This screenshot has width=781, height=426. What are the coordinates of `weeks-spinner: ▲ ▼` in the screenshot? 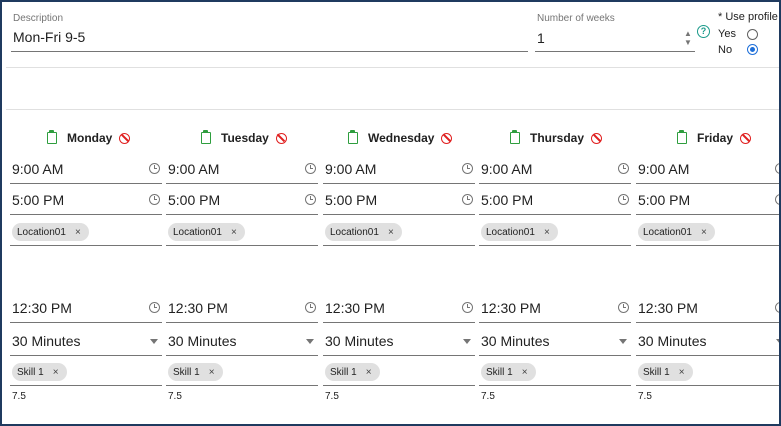 It's located at (688, 38).